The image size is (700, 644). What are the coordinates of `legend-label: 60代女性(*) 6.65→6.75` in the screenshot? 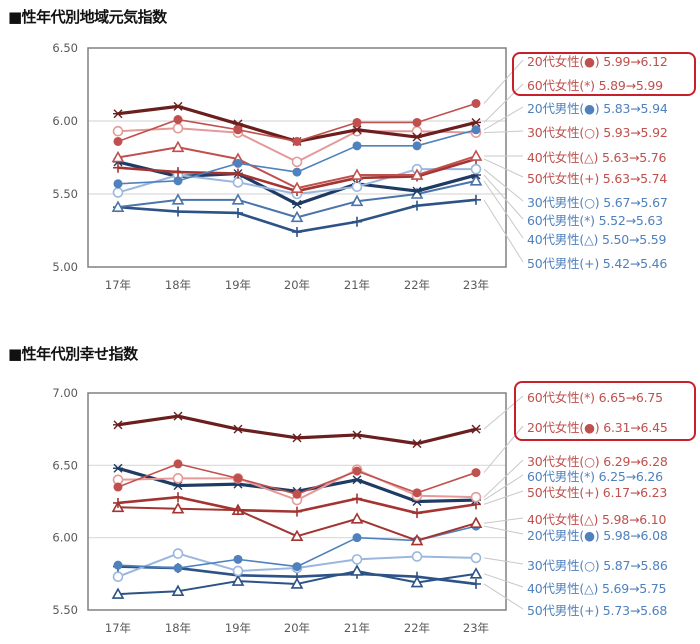 It's located at (595, 397).